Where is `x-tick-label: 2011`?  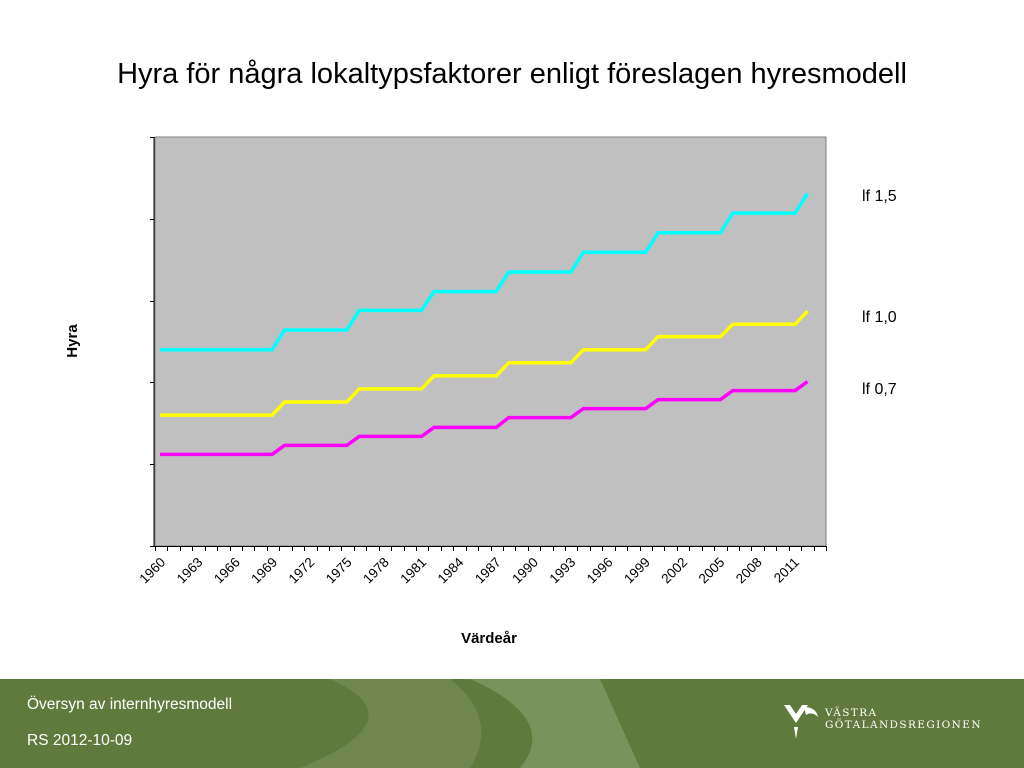
x-tick-label: 2011 is located at coordinates (786, 570).